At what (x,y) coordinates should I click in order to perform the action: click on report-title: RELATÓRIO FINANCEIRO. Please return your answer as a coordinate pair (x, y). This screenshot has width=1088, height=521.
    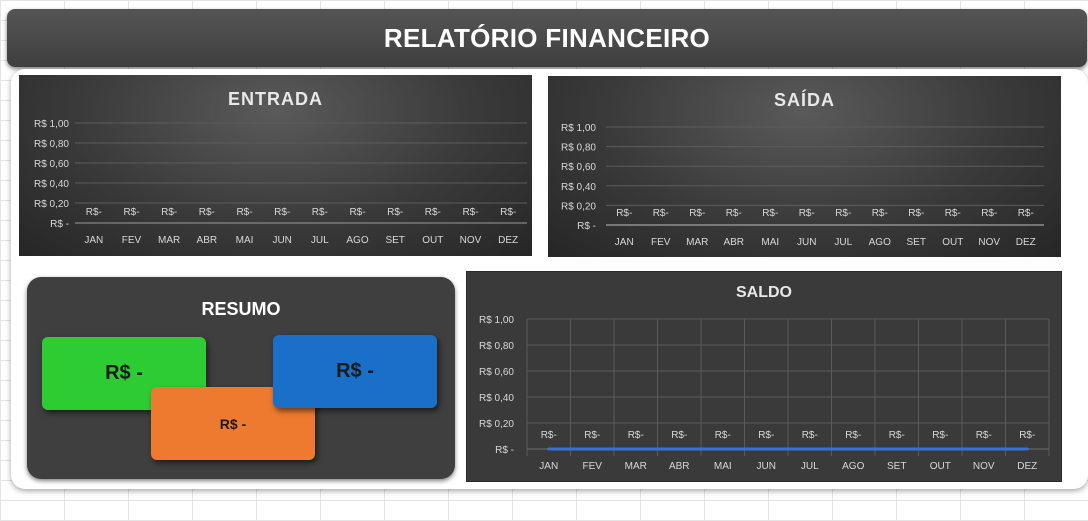
    Looking at the image, I should click on (547, 37).